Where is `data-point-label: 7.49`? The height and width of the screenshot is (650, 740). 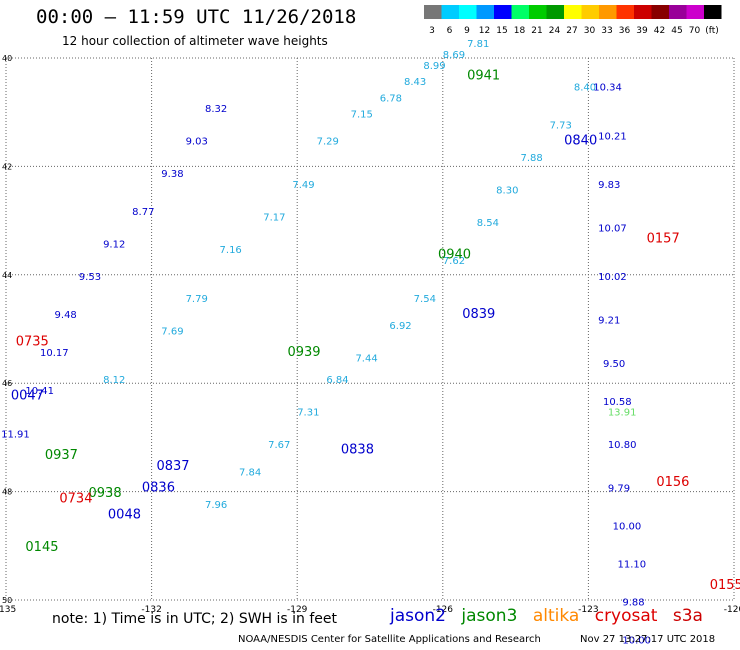
data-point-label: 7.49 is located at coordinates (303, 185).